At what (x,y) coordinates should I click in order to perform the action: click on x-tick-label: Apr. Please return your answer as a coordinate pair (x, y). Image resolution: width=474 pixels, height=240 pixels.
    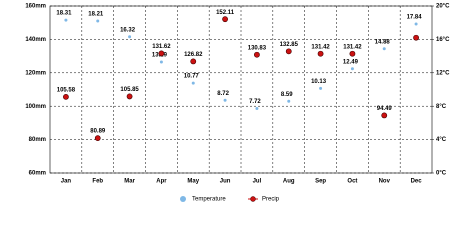
    Looking at the image, I should click on (161, 182).